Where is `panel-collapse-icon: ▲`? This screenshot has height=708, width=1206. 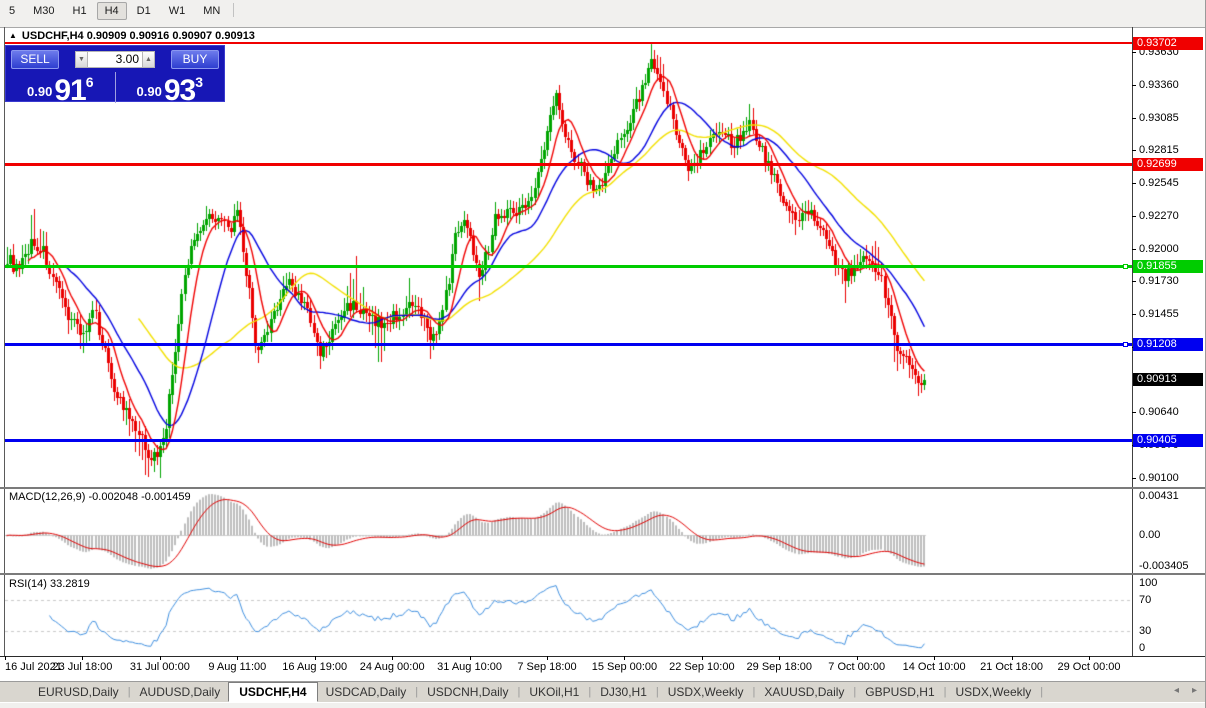
panel-collapse-icon: ▲ is located at coordinates (13, 35).